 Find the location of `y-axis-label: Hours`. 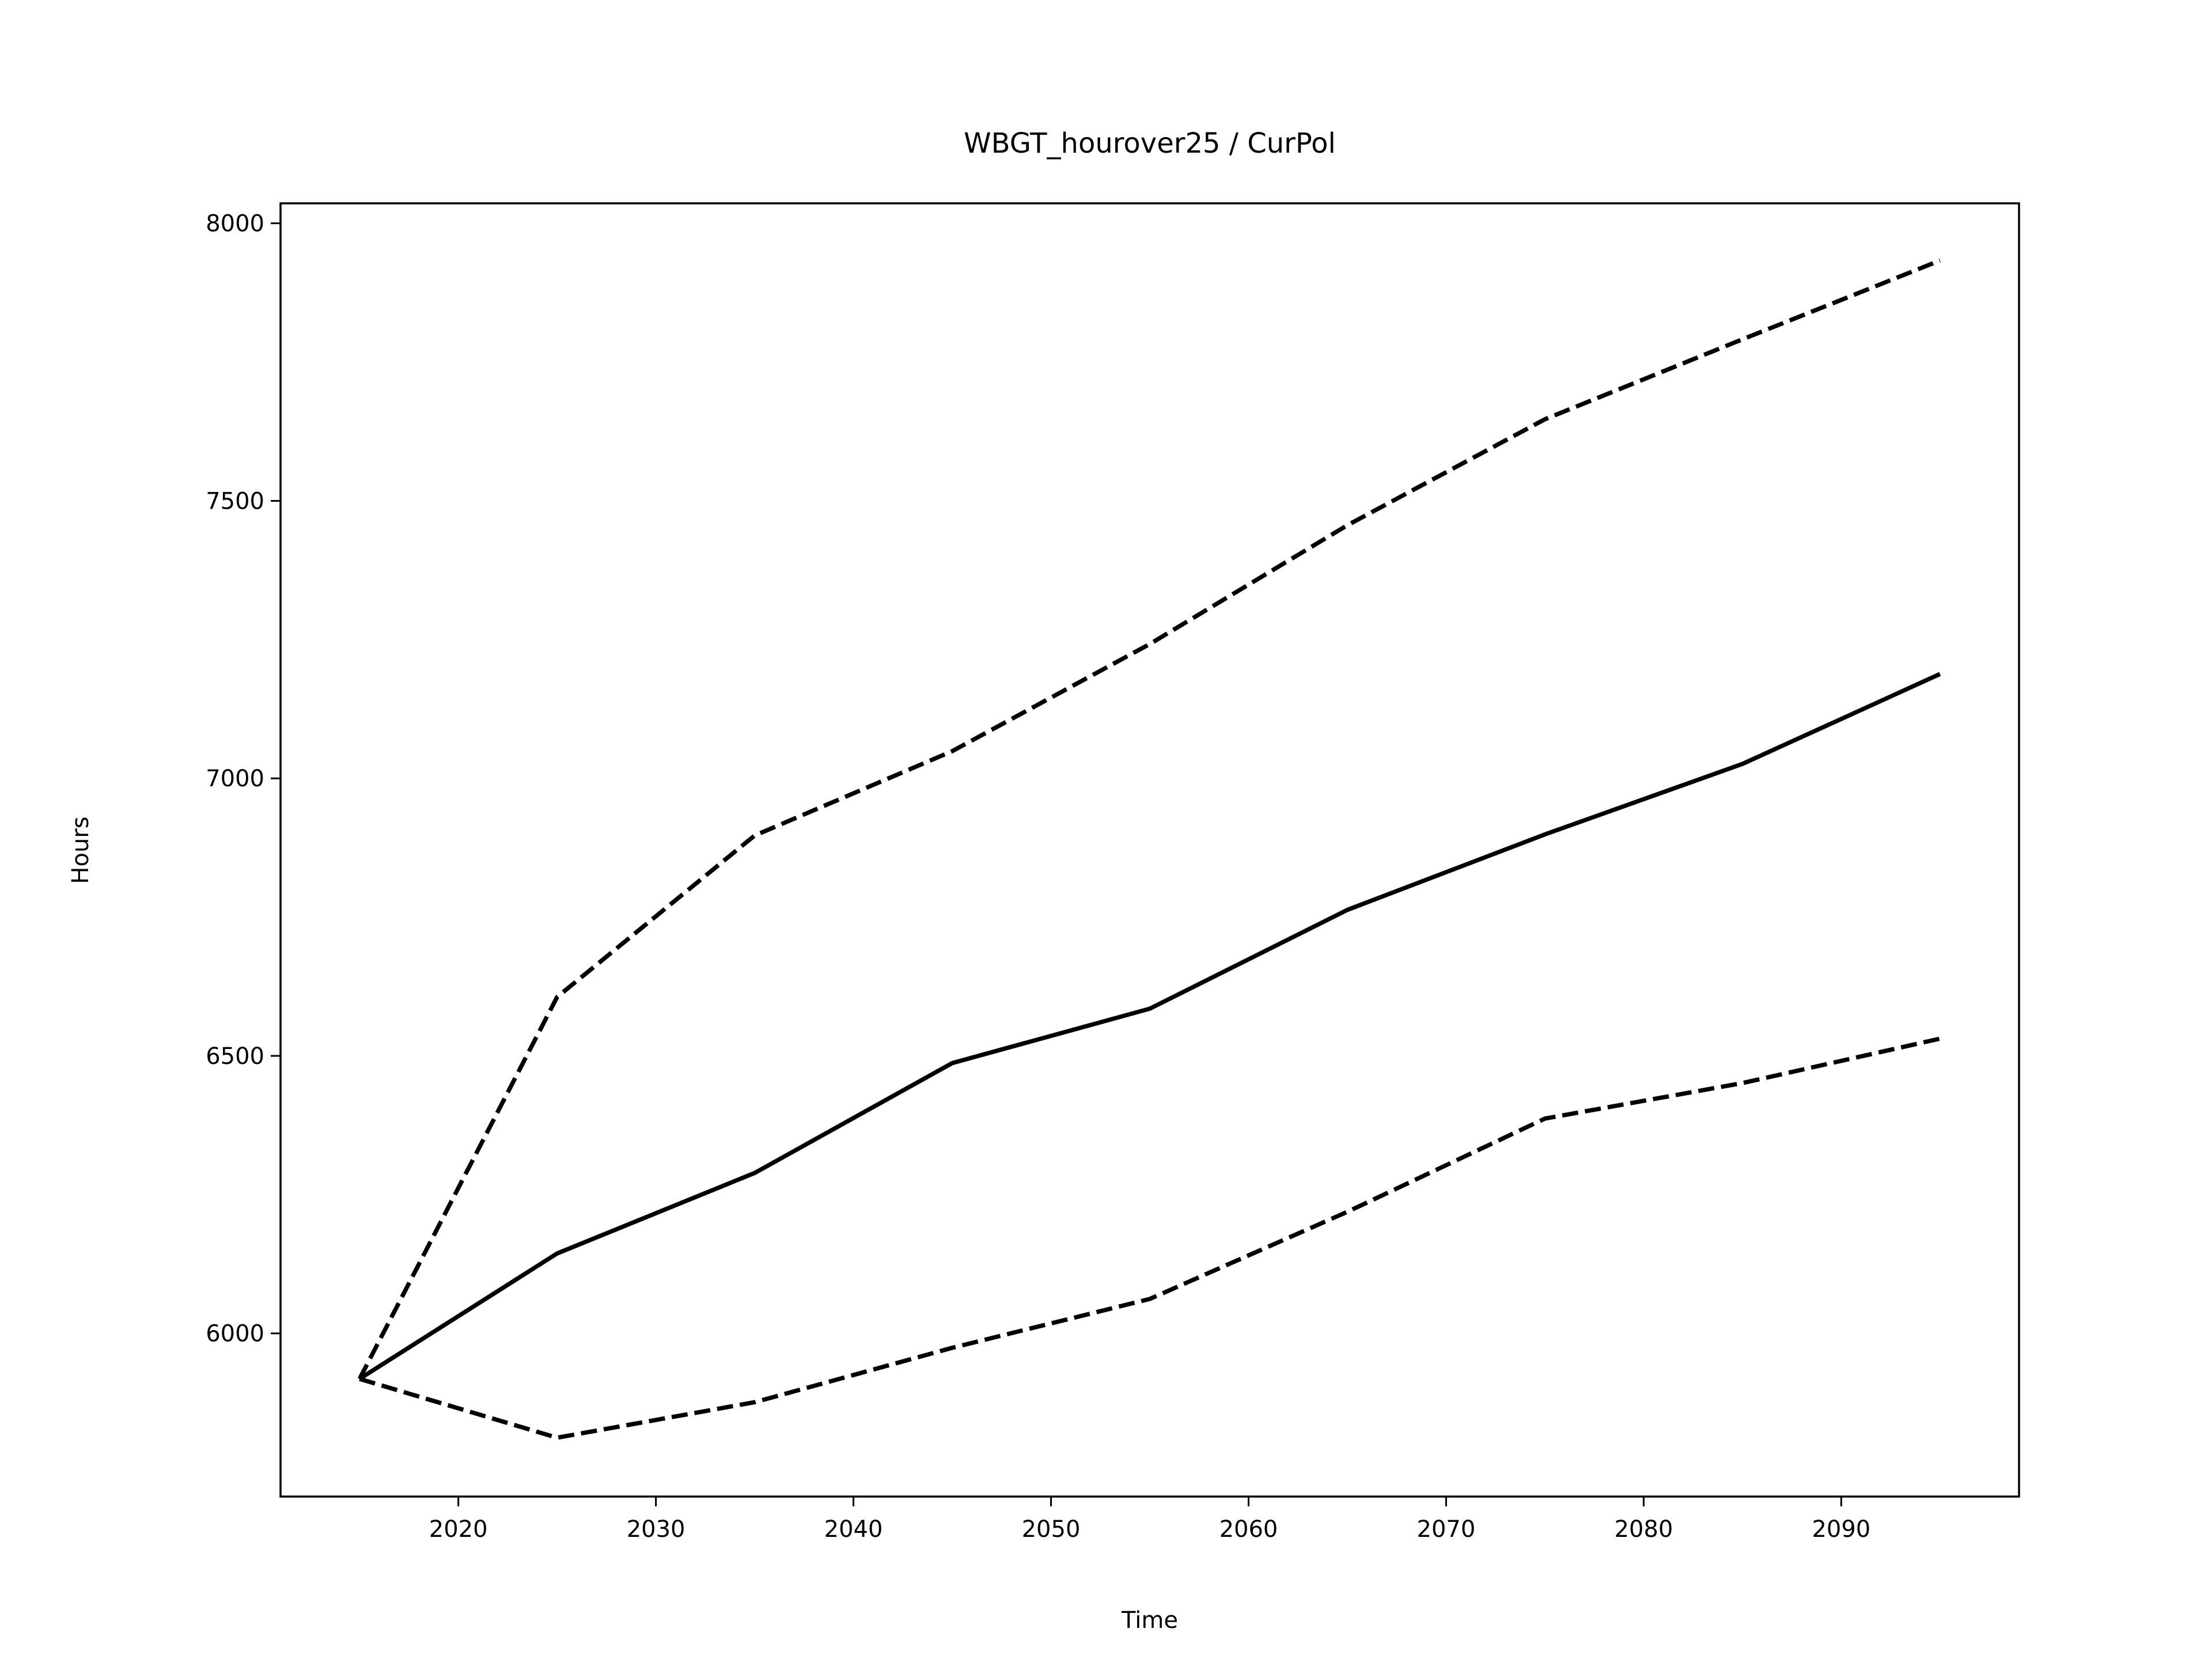

y-axis-label: Hours is located at coordinates (80, 850).